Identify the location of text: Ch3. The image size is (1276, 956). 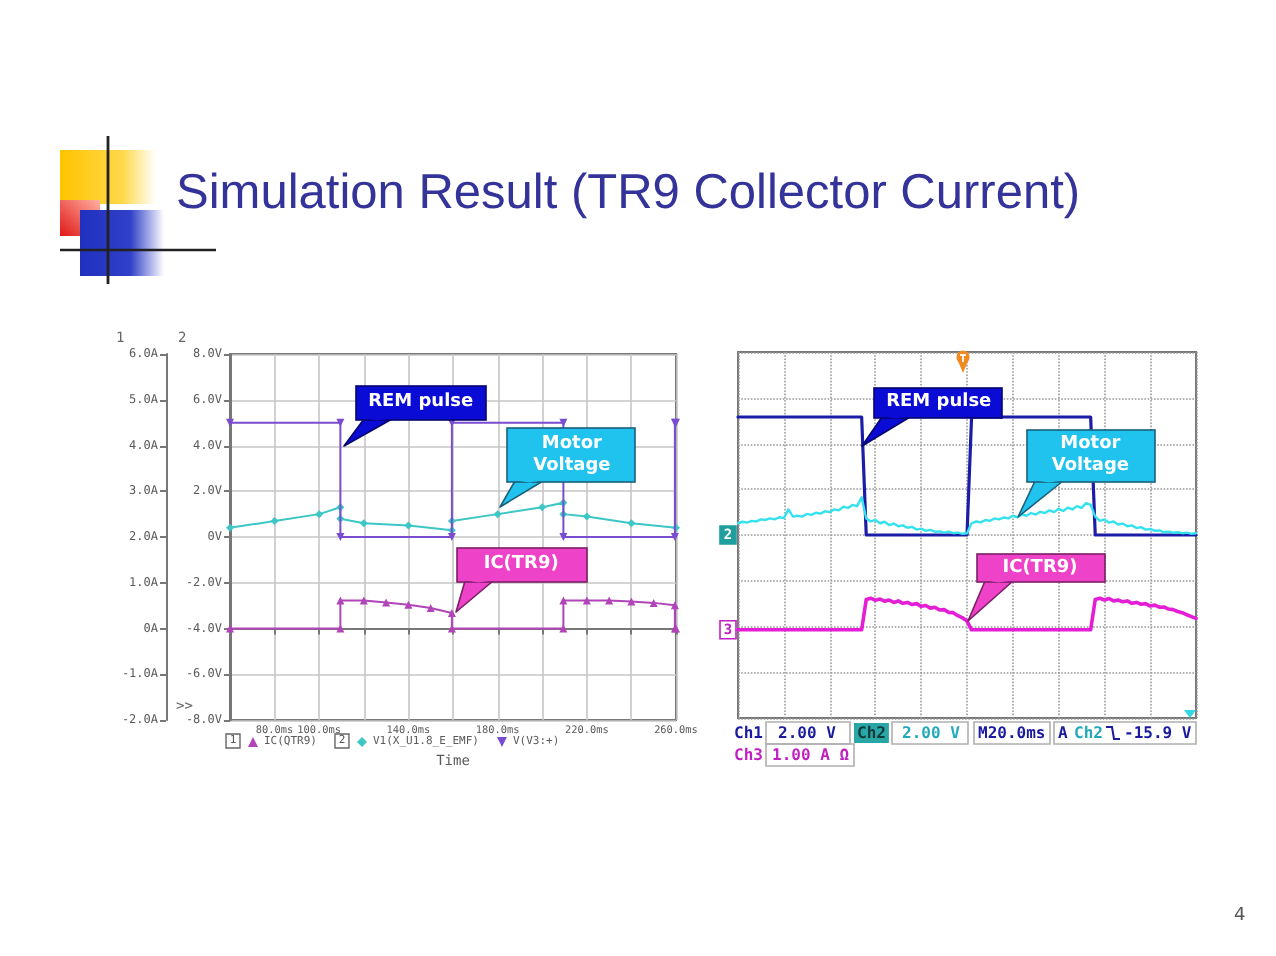
(749, 755).